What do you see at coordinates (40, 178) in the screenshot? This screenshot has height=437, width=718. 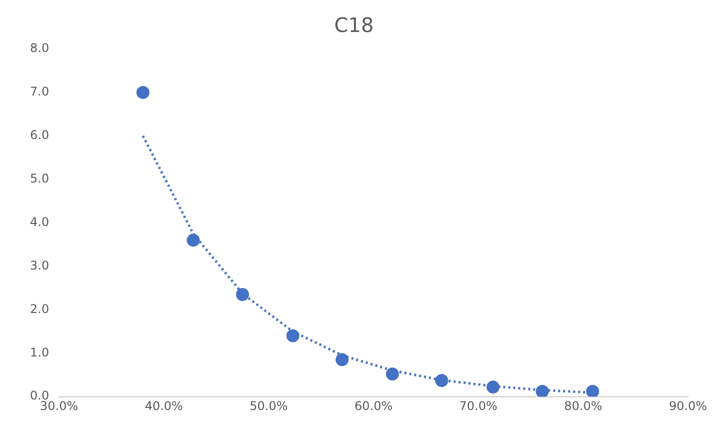 I see `y-tick-label: 5.0` at bounding box center [40, 178].